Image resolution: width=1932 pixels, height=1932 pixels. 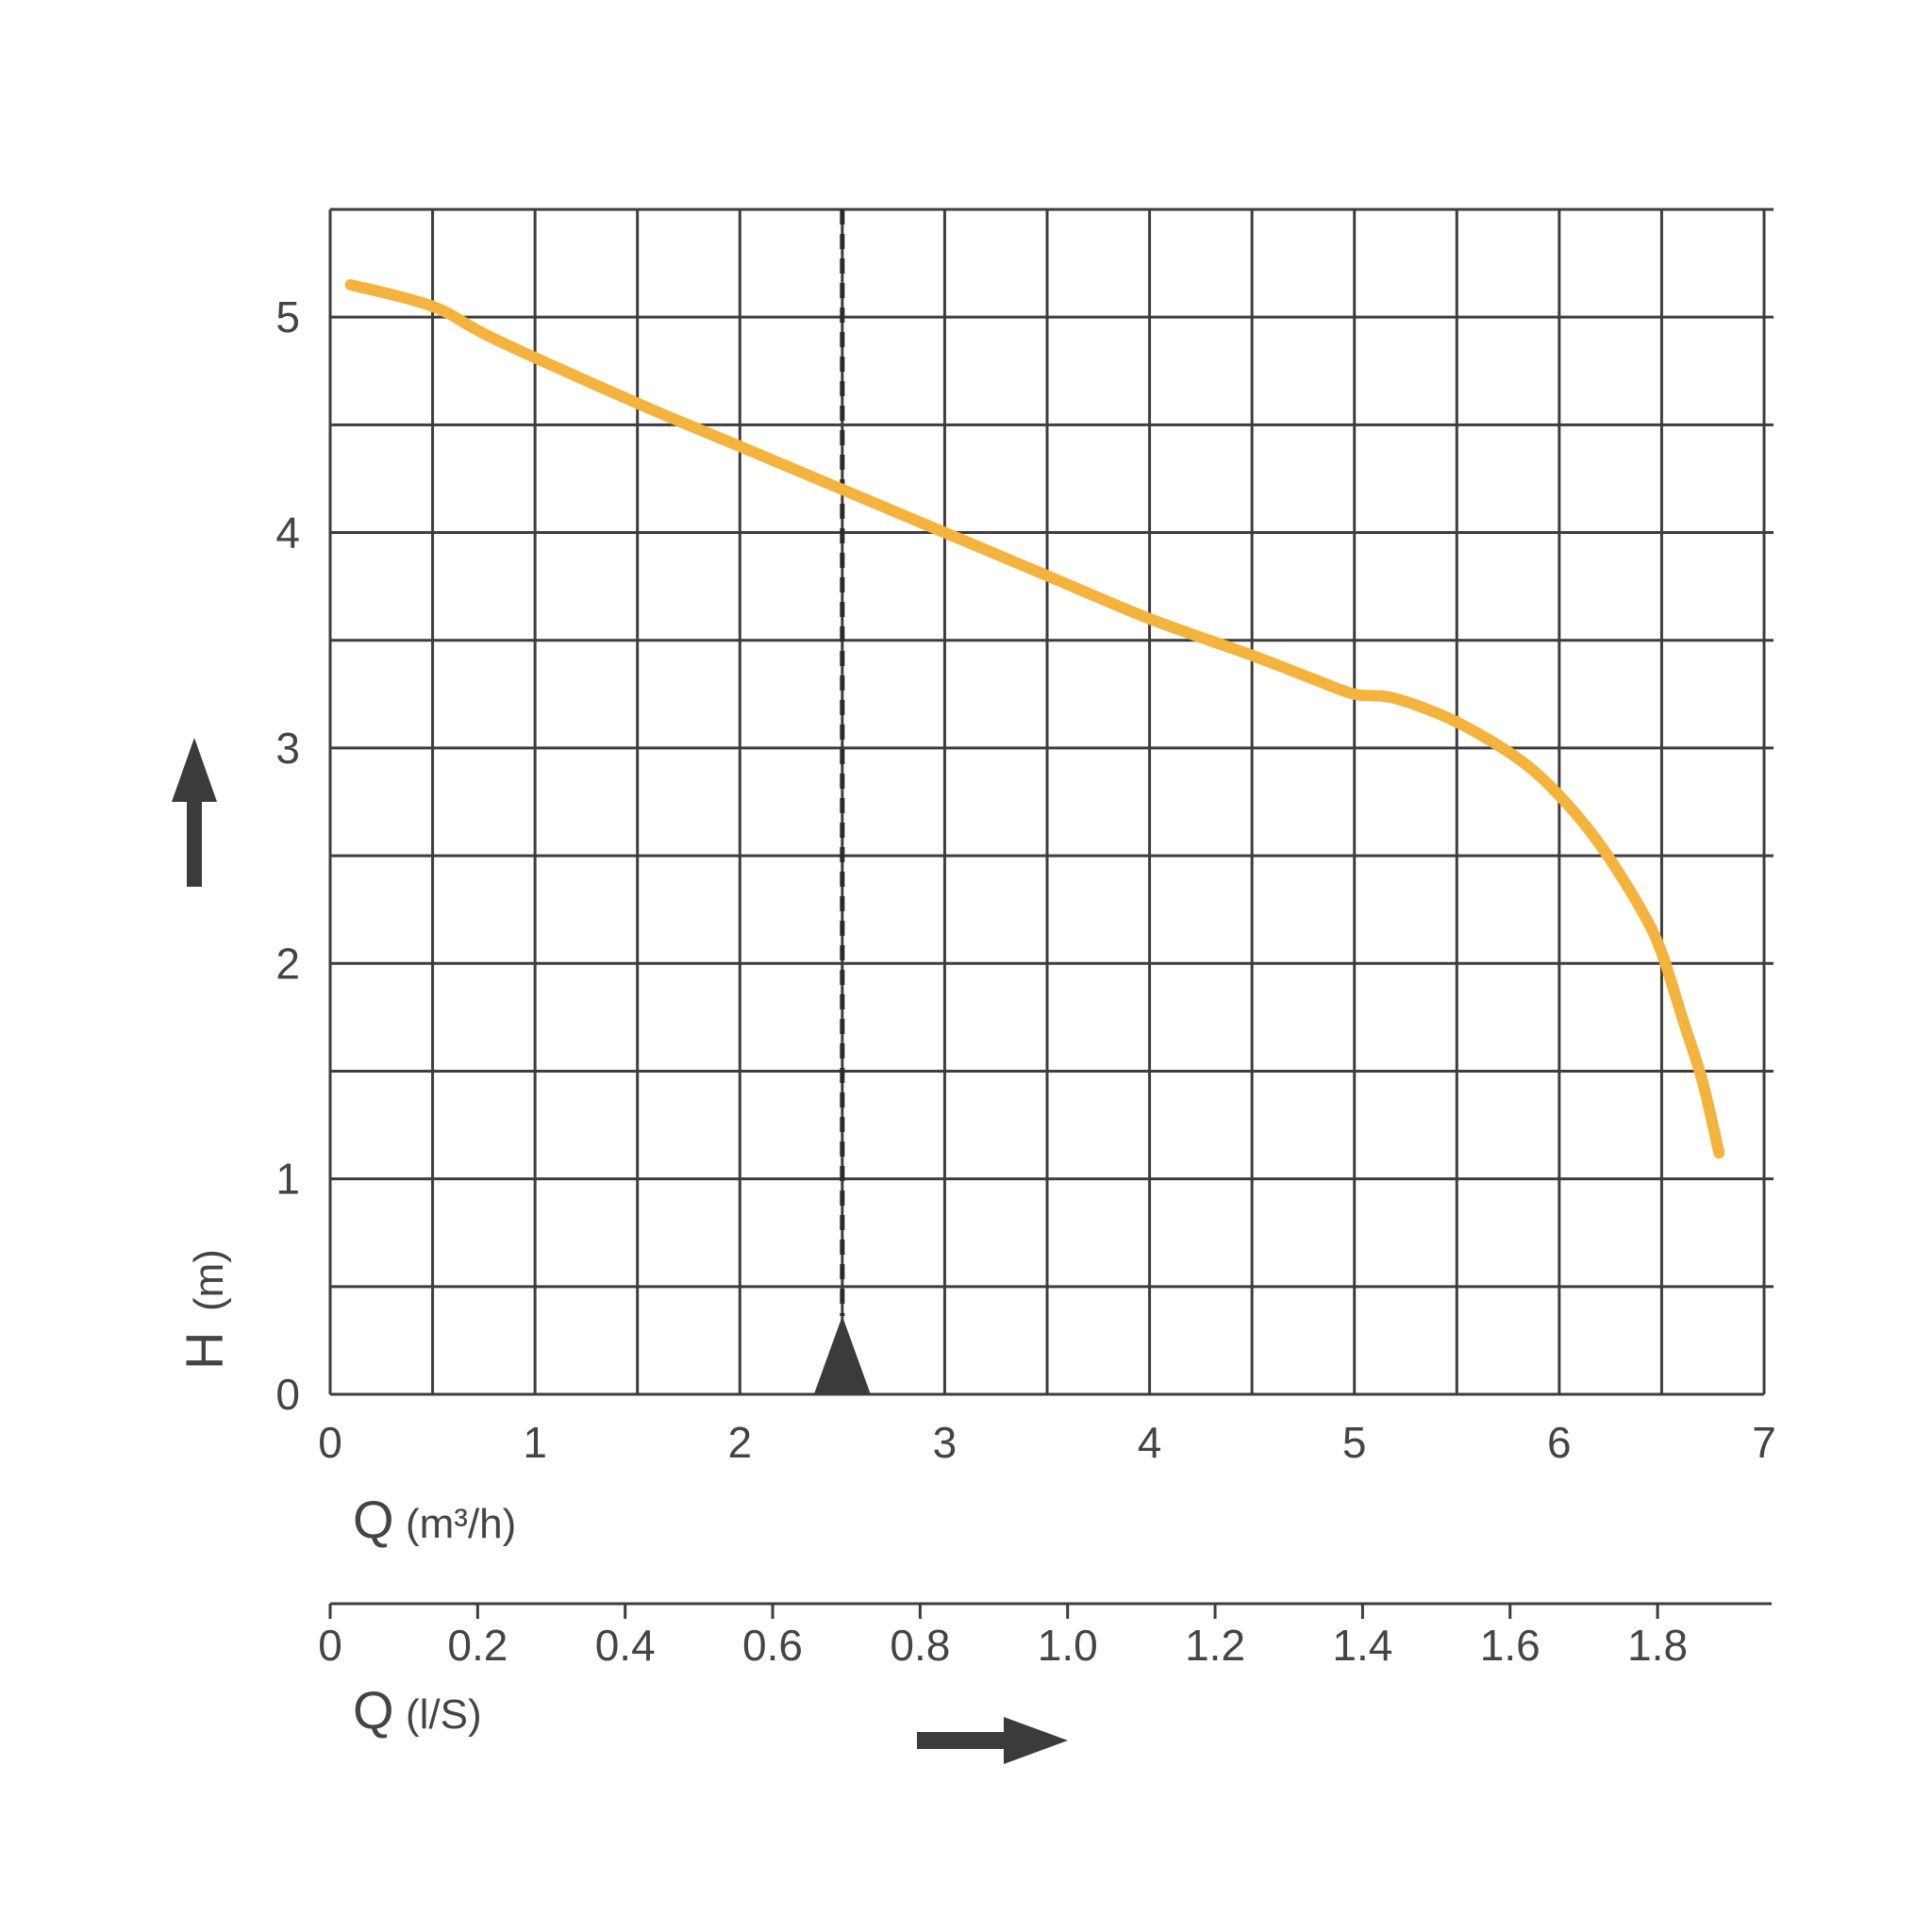 What do you see at coordinates (287, 317) in the screenshot?
I see `y-tick-label: 5` at bounding box center [287, 317].